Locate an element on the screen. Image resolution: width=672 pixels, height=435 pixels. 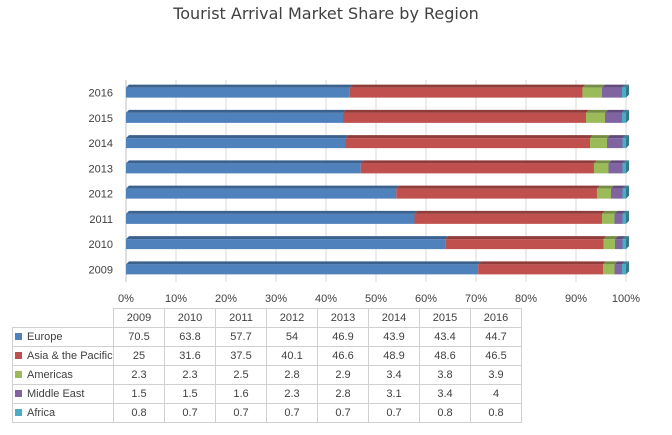
y-tick-label: 2009 is located at coordinates (101, 270).